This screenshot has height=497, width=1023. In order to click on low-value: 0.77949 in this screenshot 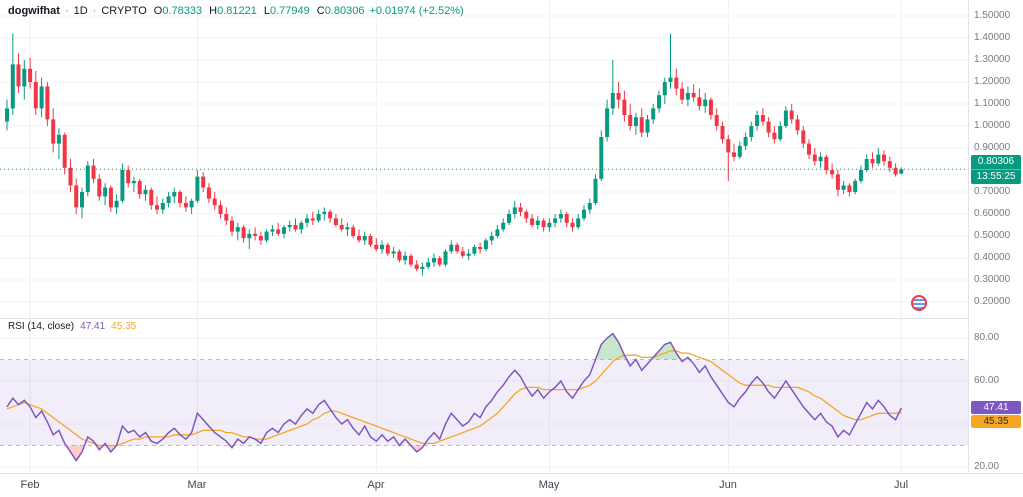, I will do `click(289, 11)`.